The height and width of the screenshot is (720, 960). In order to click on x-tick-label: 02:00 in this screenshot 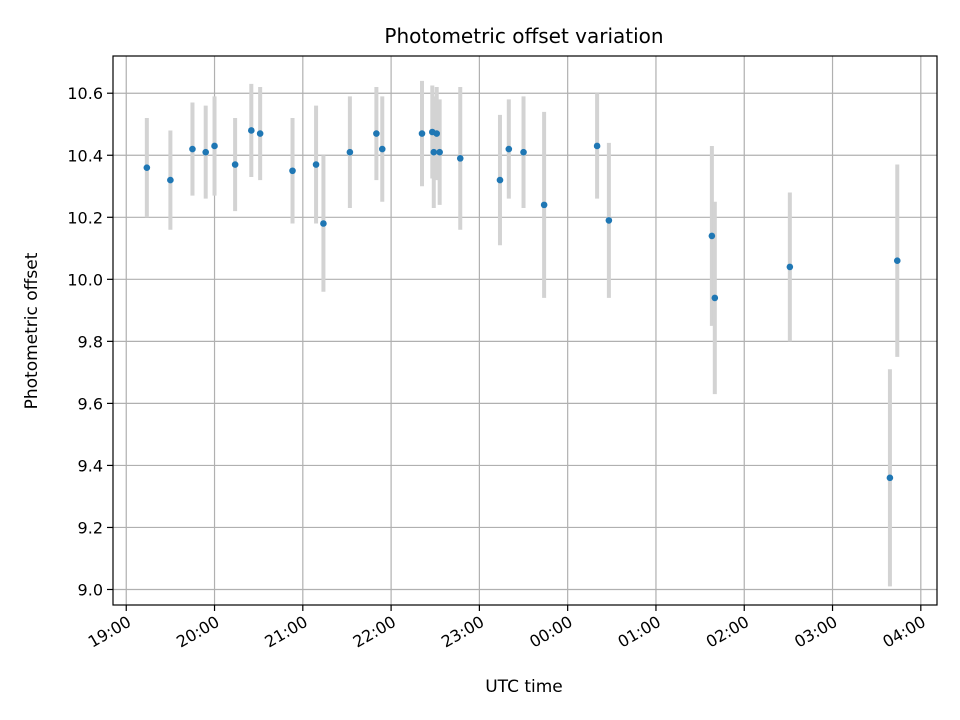, I will do `click(727, 632)`.